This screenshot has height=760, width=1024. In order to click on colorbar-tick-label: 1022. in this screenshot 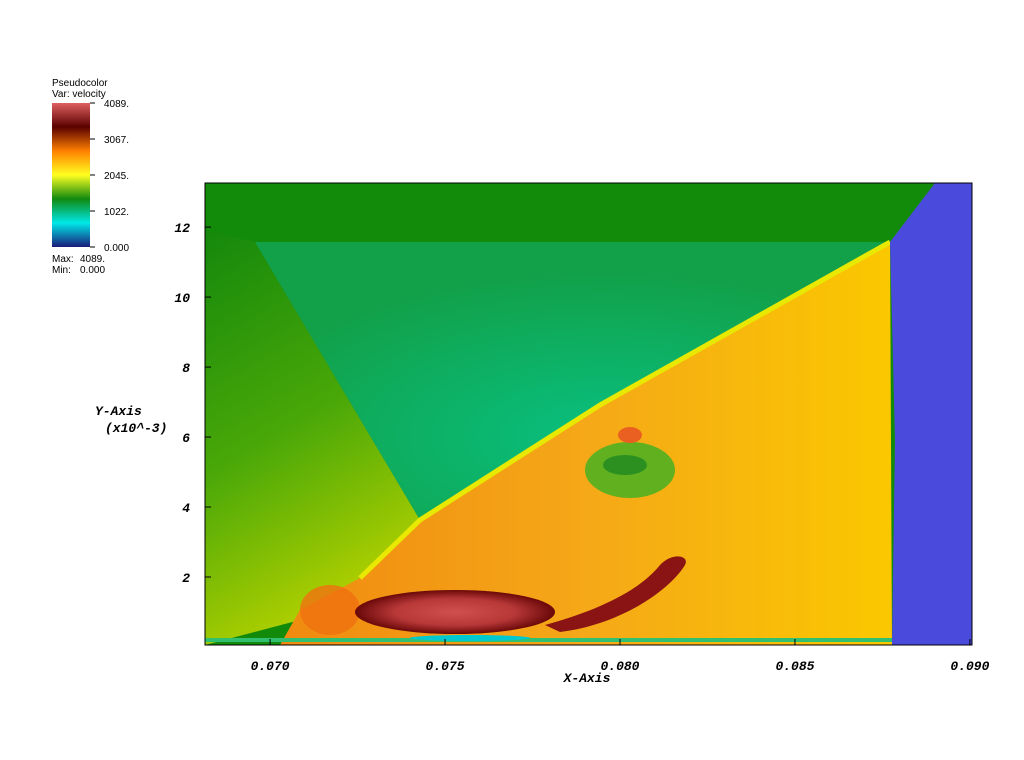, I will do `click(116, 212)`.